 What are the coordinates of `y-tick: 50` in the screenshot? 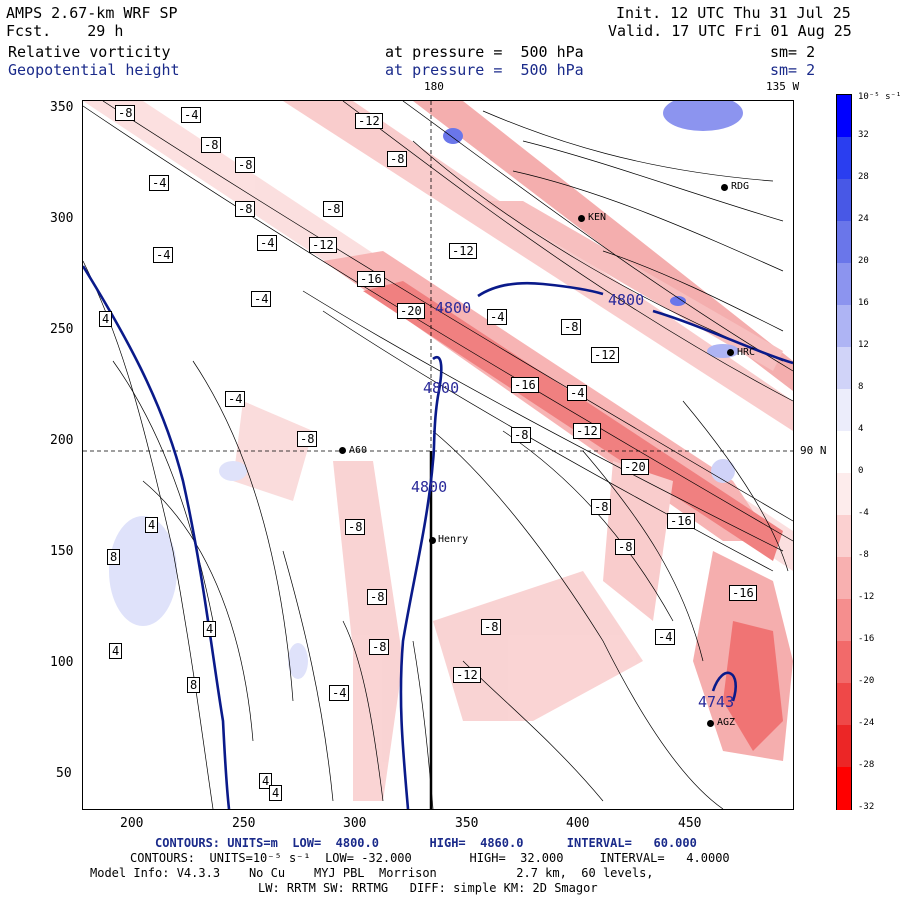 It's located at (64, 773).